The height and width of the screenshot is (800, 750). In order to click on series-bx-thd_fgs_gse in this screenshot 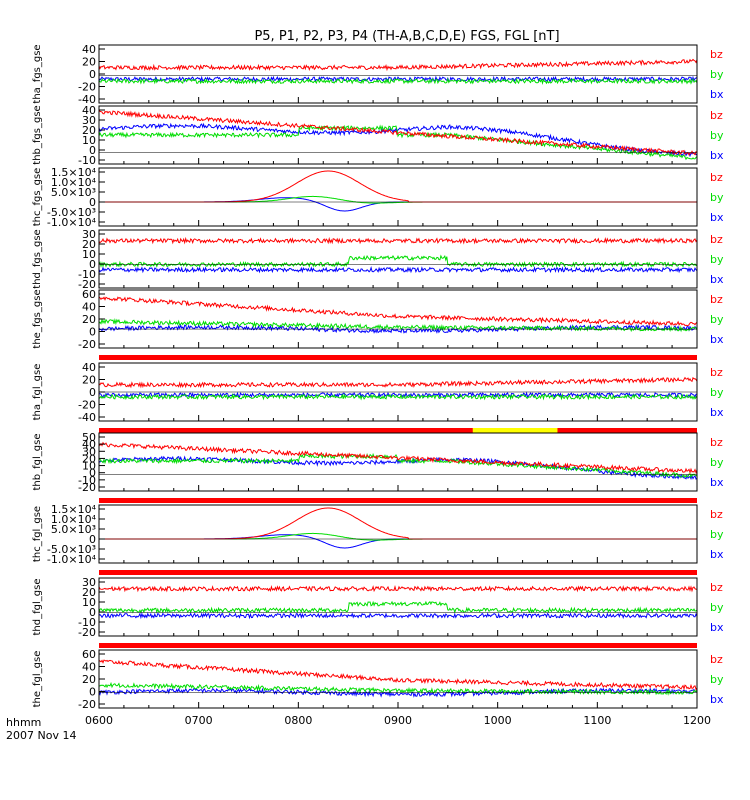, I will do `click(398, 269)`.